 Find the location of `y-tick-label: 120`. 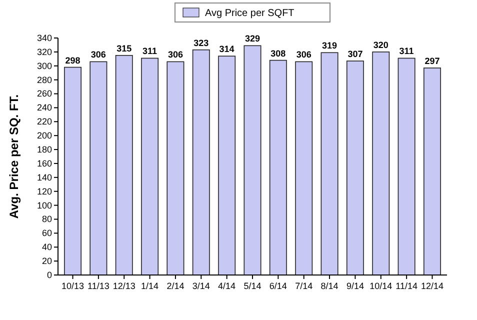

y-tick-label: 120 is located at coordinates (44, 191).